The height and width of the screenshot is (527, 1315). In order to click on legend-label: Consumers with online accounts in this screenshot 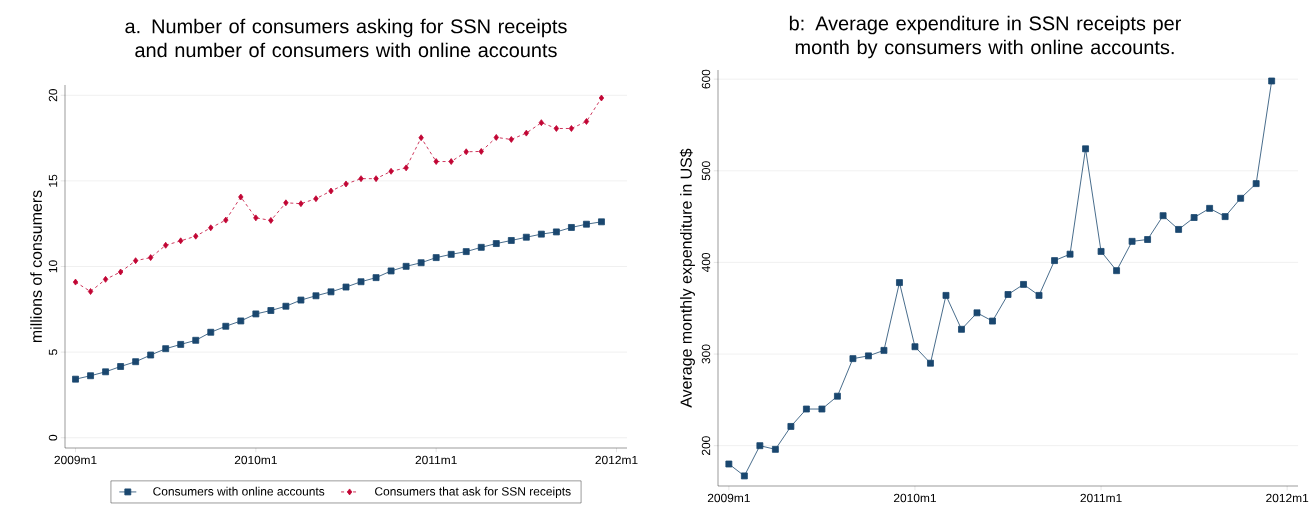, I will do `click(239, 491)`.